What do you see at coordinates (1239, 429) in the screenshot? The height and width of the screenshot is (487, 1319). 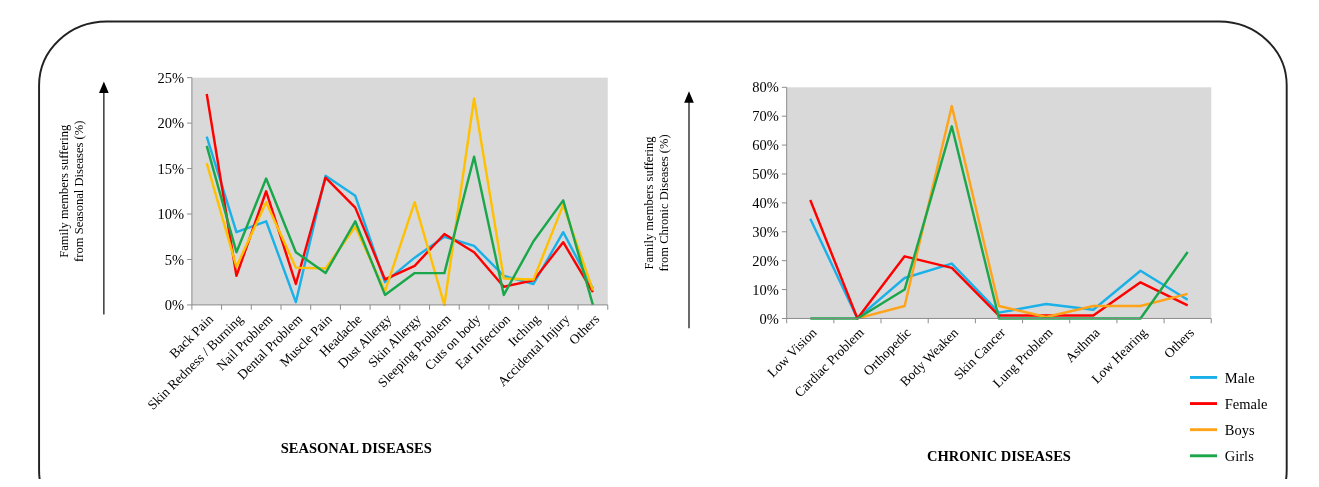 I see `legend-label: Boys` at bounding box center [1239, 429].